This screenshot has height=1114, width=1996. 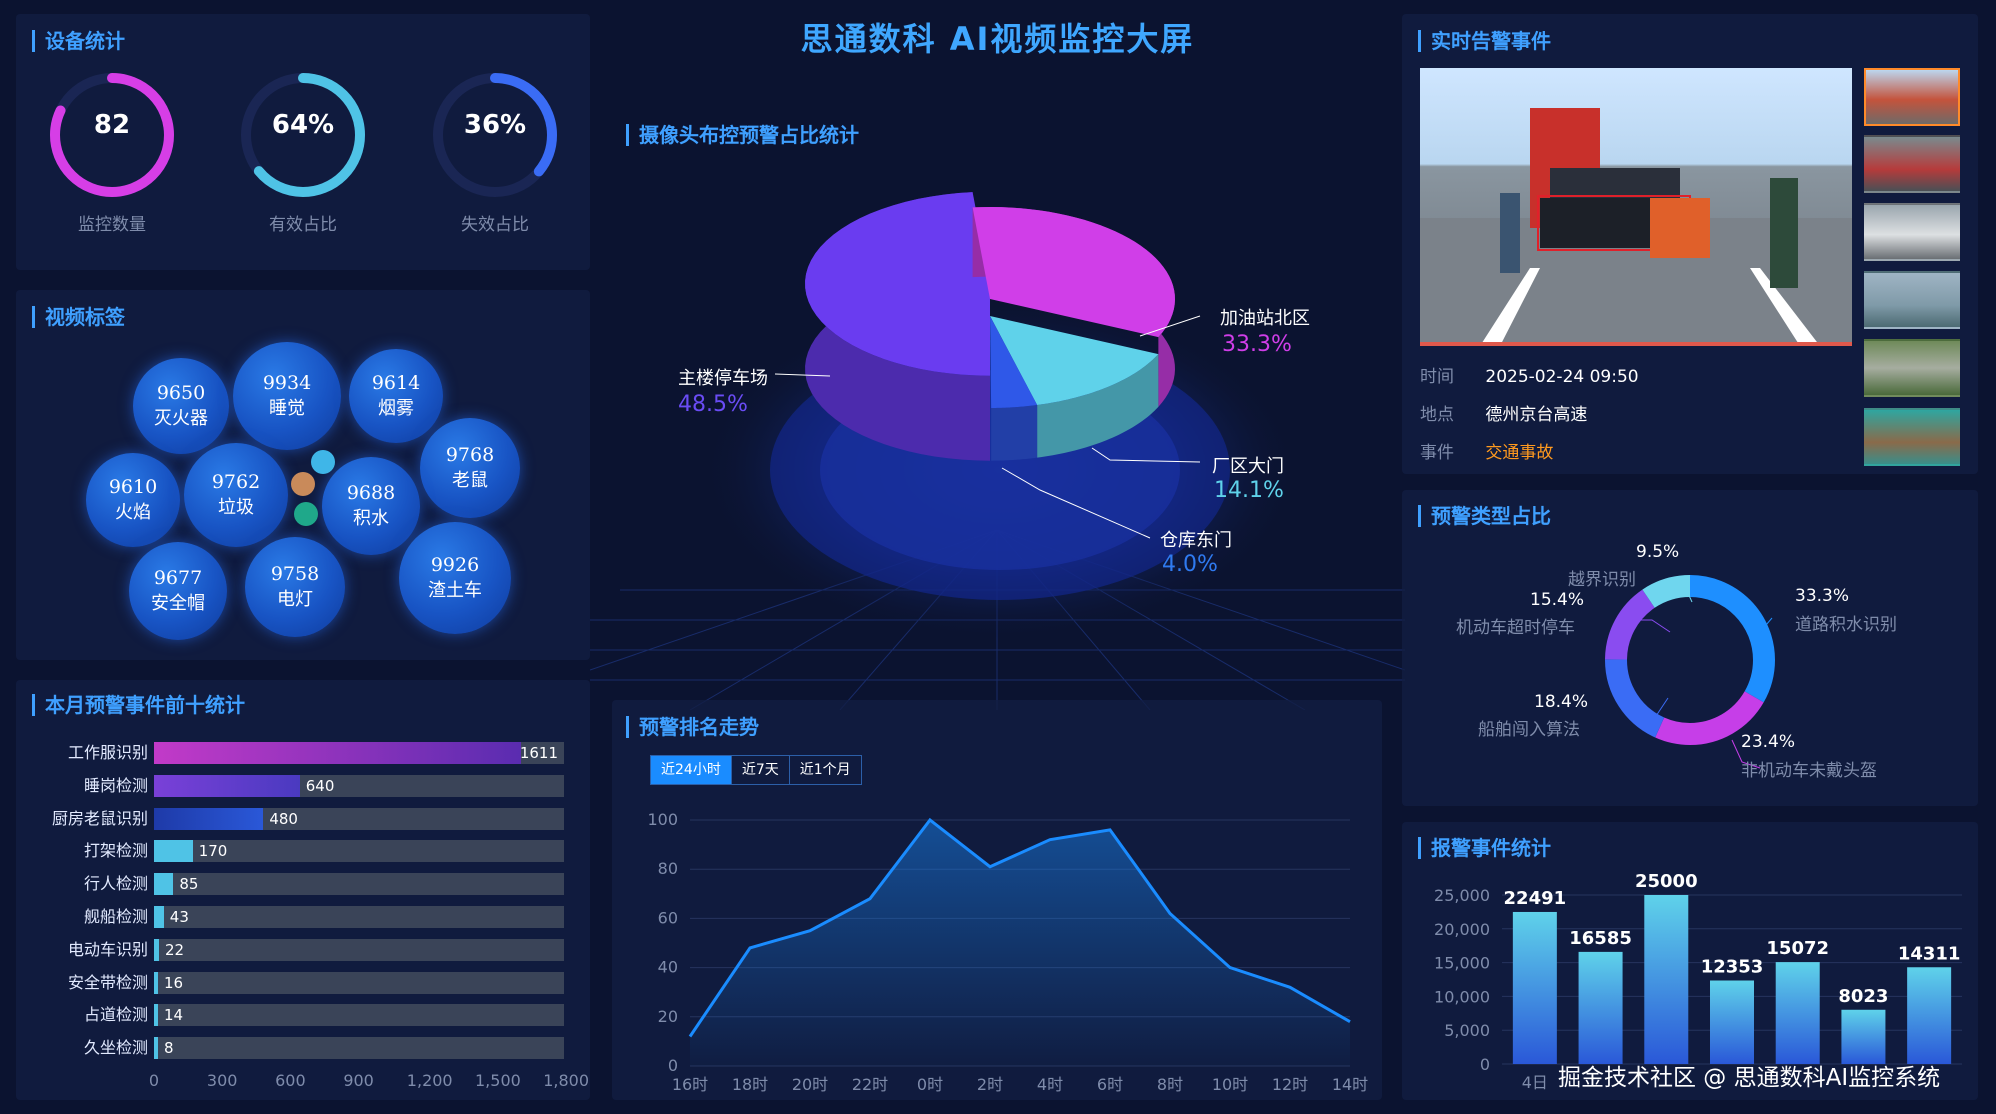 I want to click on top10-axis-tick: 1,500, so click(x=498, y=1080).